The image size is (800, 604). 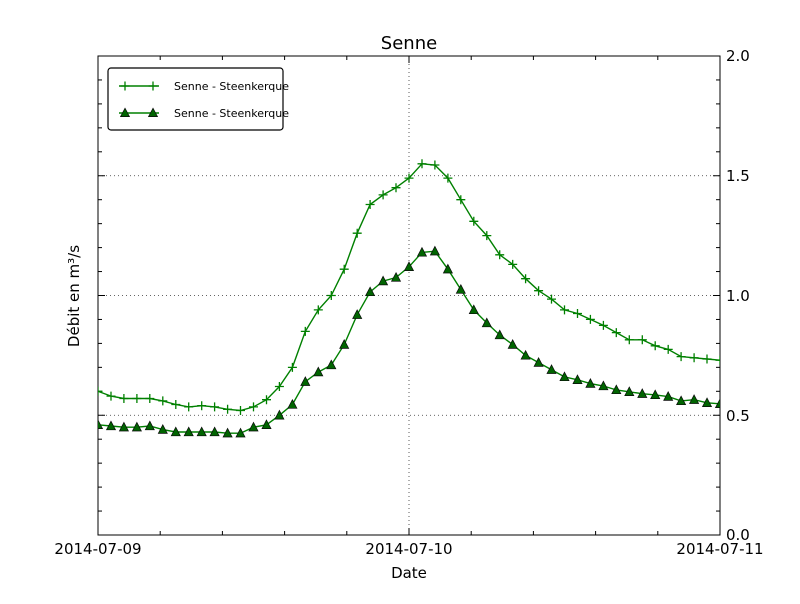 What do you see at coordinates (719, 549) in the screenshot?
I see `x-tick-label: 2014-07-11` at bounding box center [719, 549].